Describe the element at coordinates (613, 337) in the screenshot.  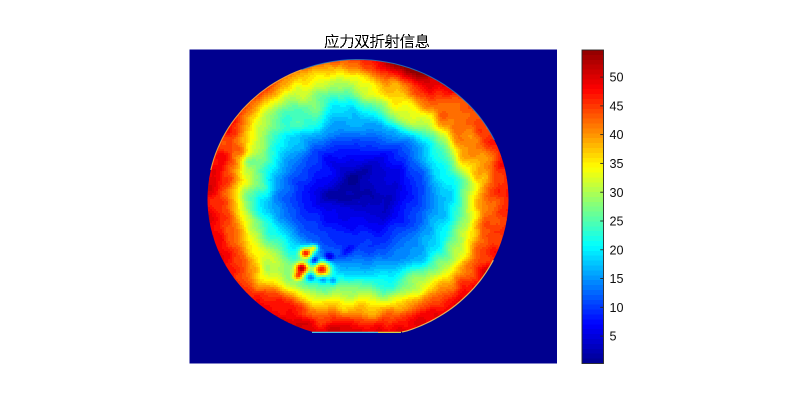
I see `svg-text: 5` at that location.